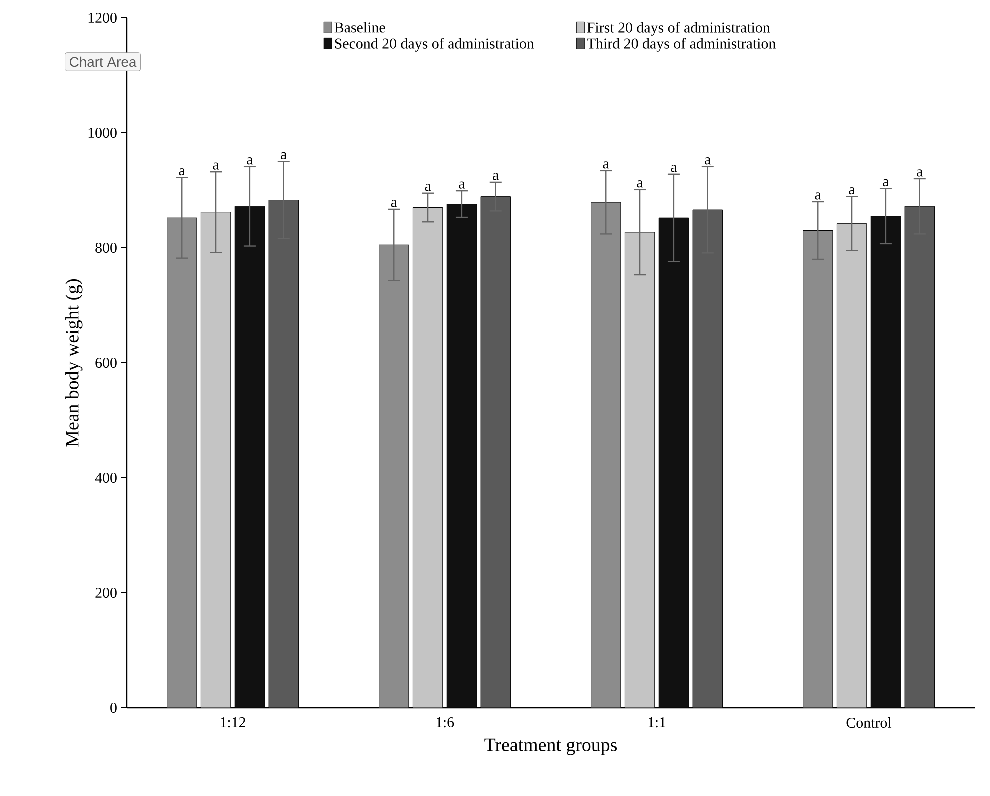 The height and width of the screenshot is (796, 990). What do you see at coordinates (434, 45) in the screenshot?
I see `legend-label: Second 20 days of administration` at bounding box center [434, 45].